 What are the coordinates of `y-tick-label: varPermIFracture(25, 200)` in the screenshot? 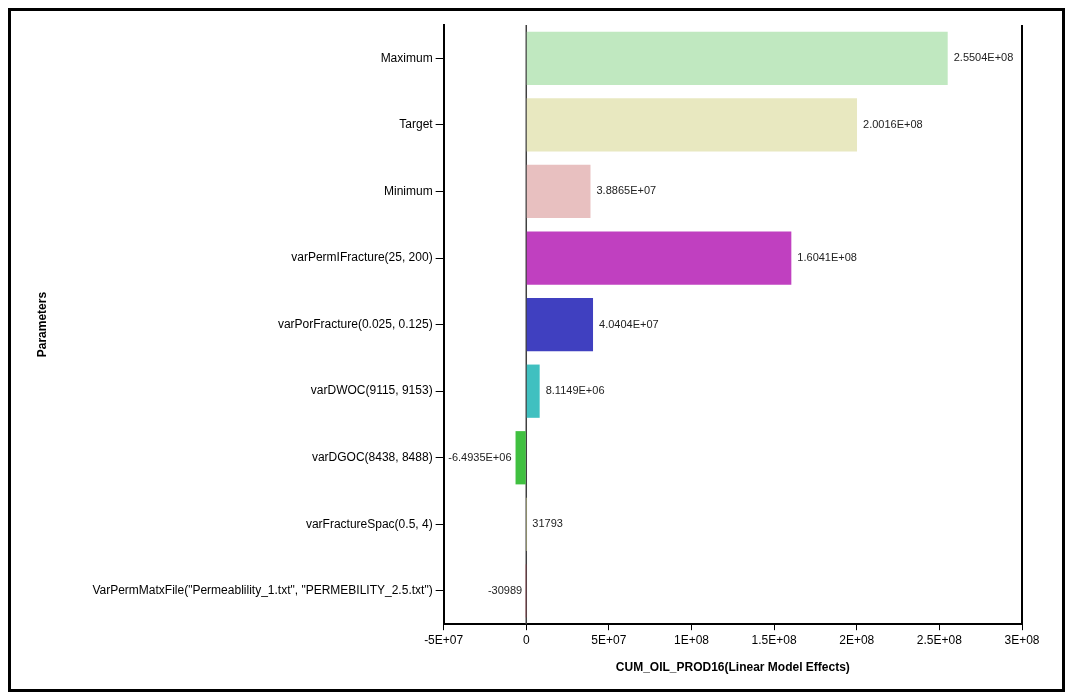 It's located at (362, 257).